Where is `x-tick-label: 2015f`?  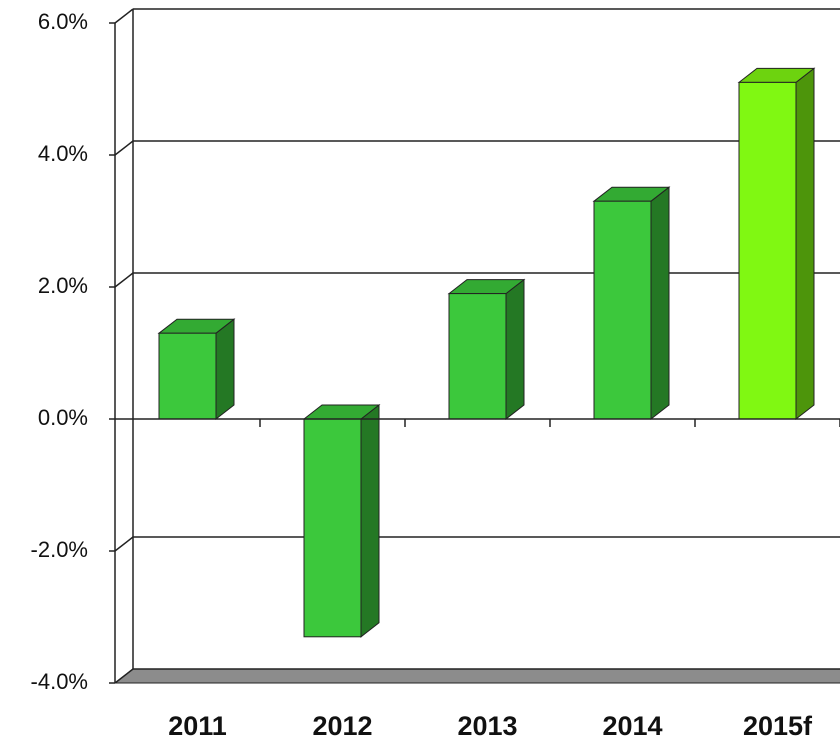
x-tick-label: 2015f is located at coordinates (778, 726).